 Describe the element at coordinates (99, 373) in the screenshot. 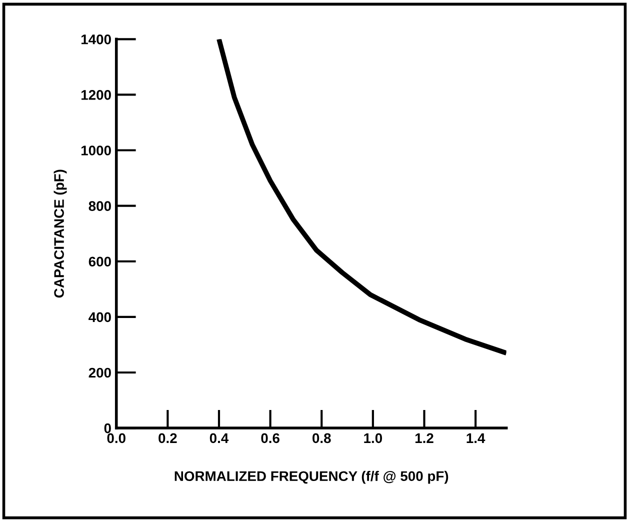

I see `y-tick-label: 200` at that location.